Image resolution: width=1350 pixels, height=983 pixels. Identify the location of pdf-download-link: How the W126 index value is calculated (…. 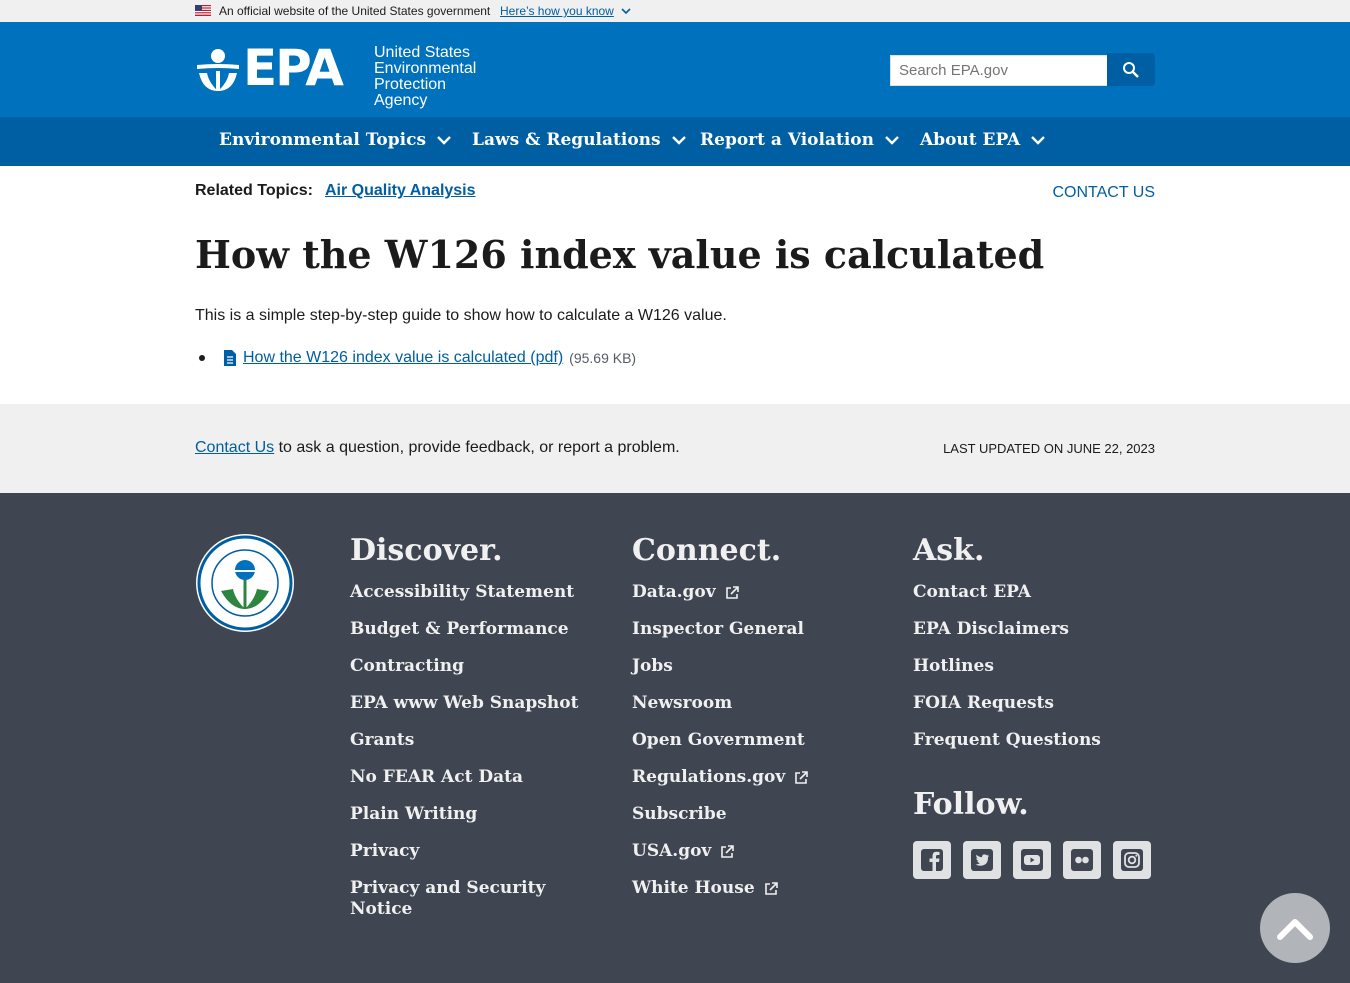
(403, 357).